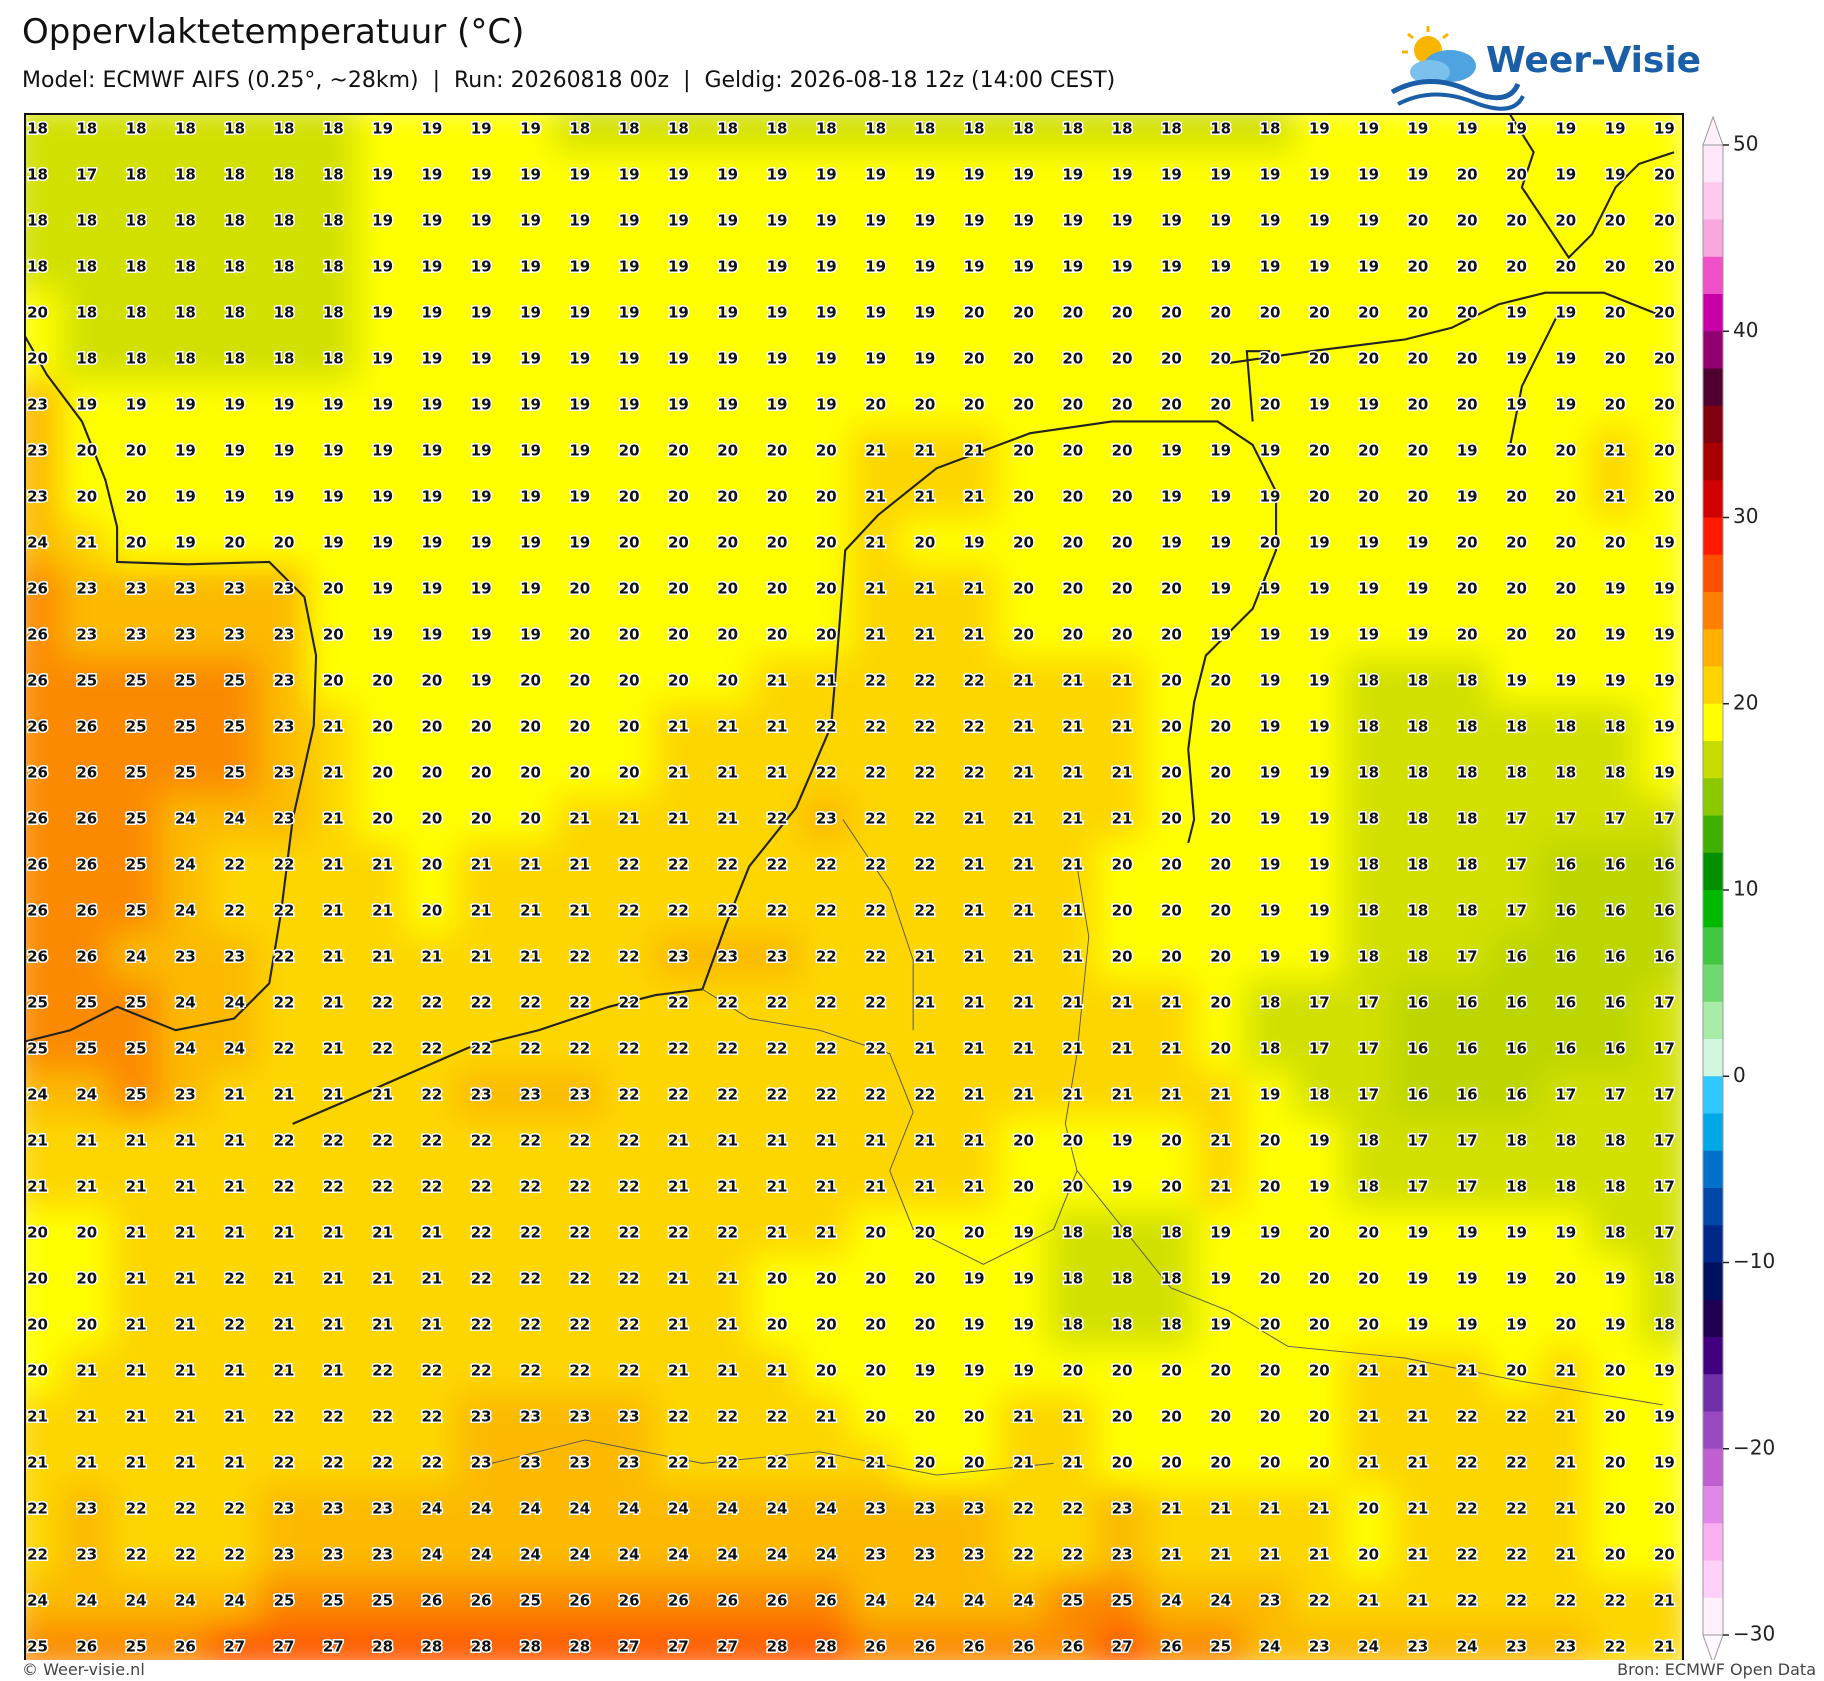 The height and width of the screenshot is (1681, 1824). What do you see at coordinates (1072, 1601) in the screenshot?
I see `temperature-label: 25` at bounding box center [1072, 1601].